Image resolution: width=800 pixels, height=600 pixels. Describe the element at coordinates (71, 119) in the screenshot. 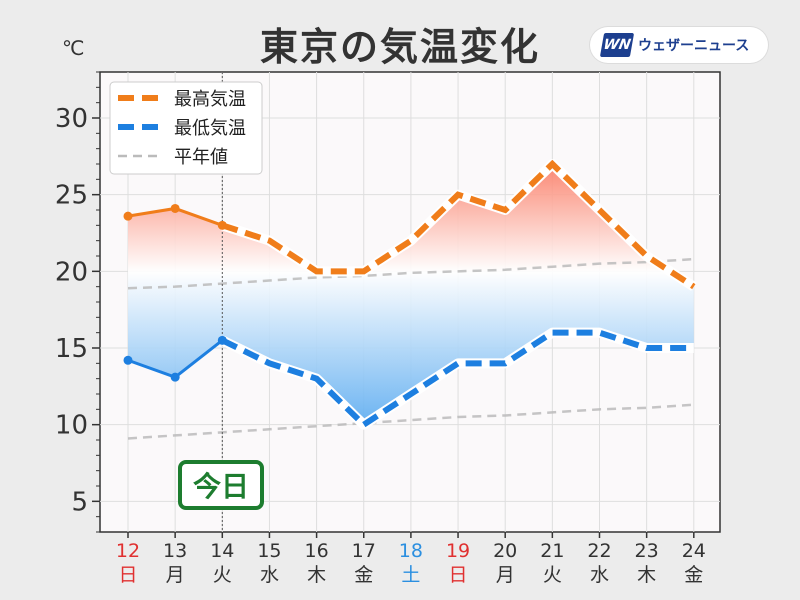

I see `y-tick-label: 30` at that location.